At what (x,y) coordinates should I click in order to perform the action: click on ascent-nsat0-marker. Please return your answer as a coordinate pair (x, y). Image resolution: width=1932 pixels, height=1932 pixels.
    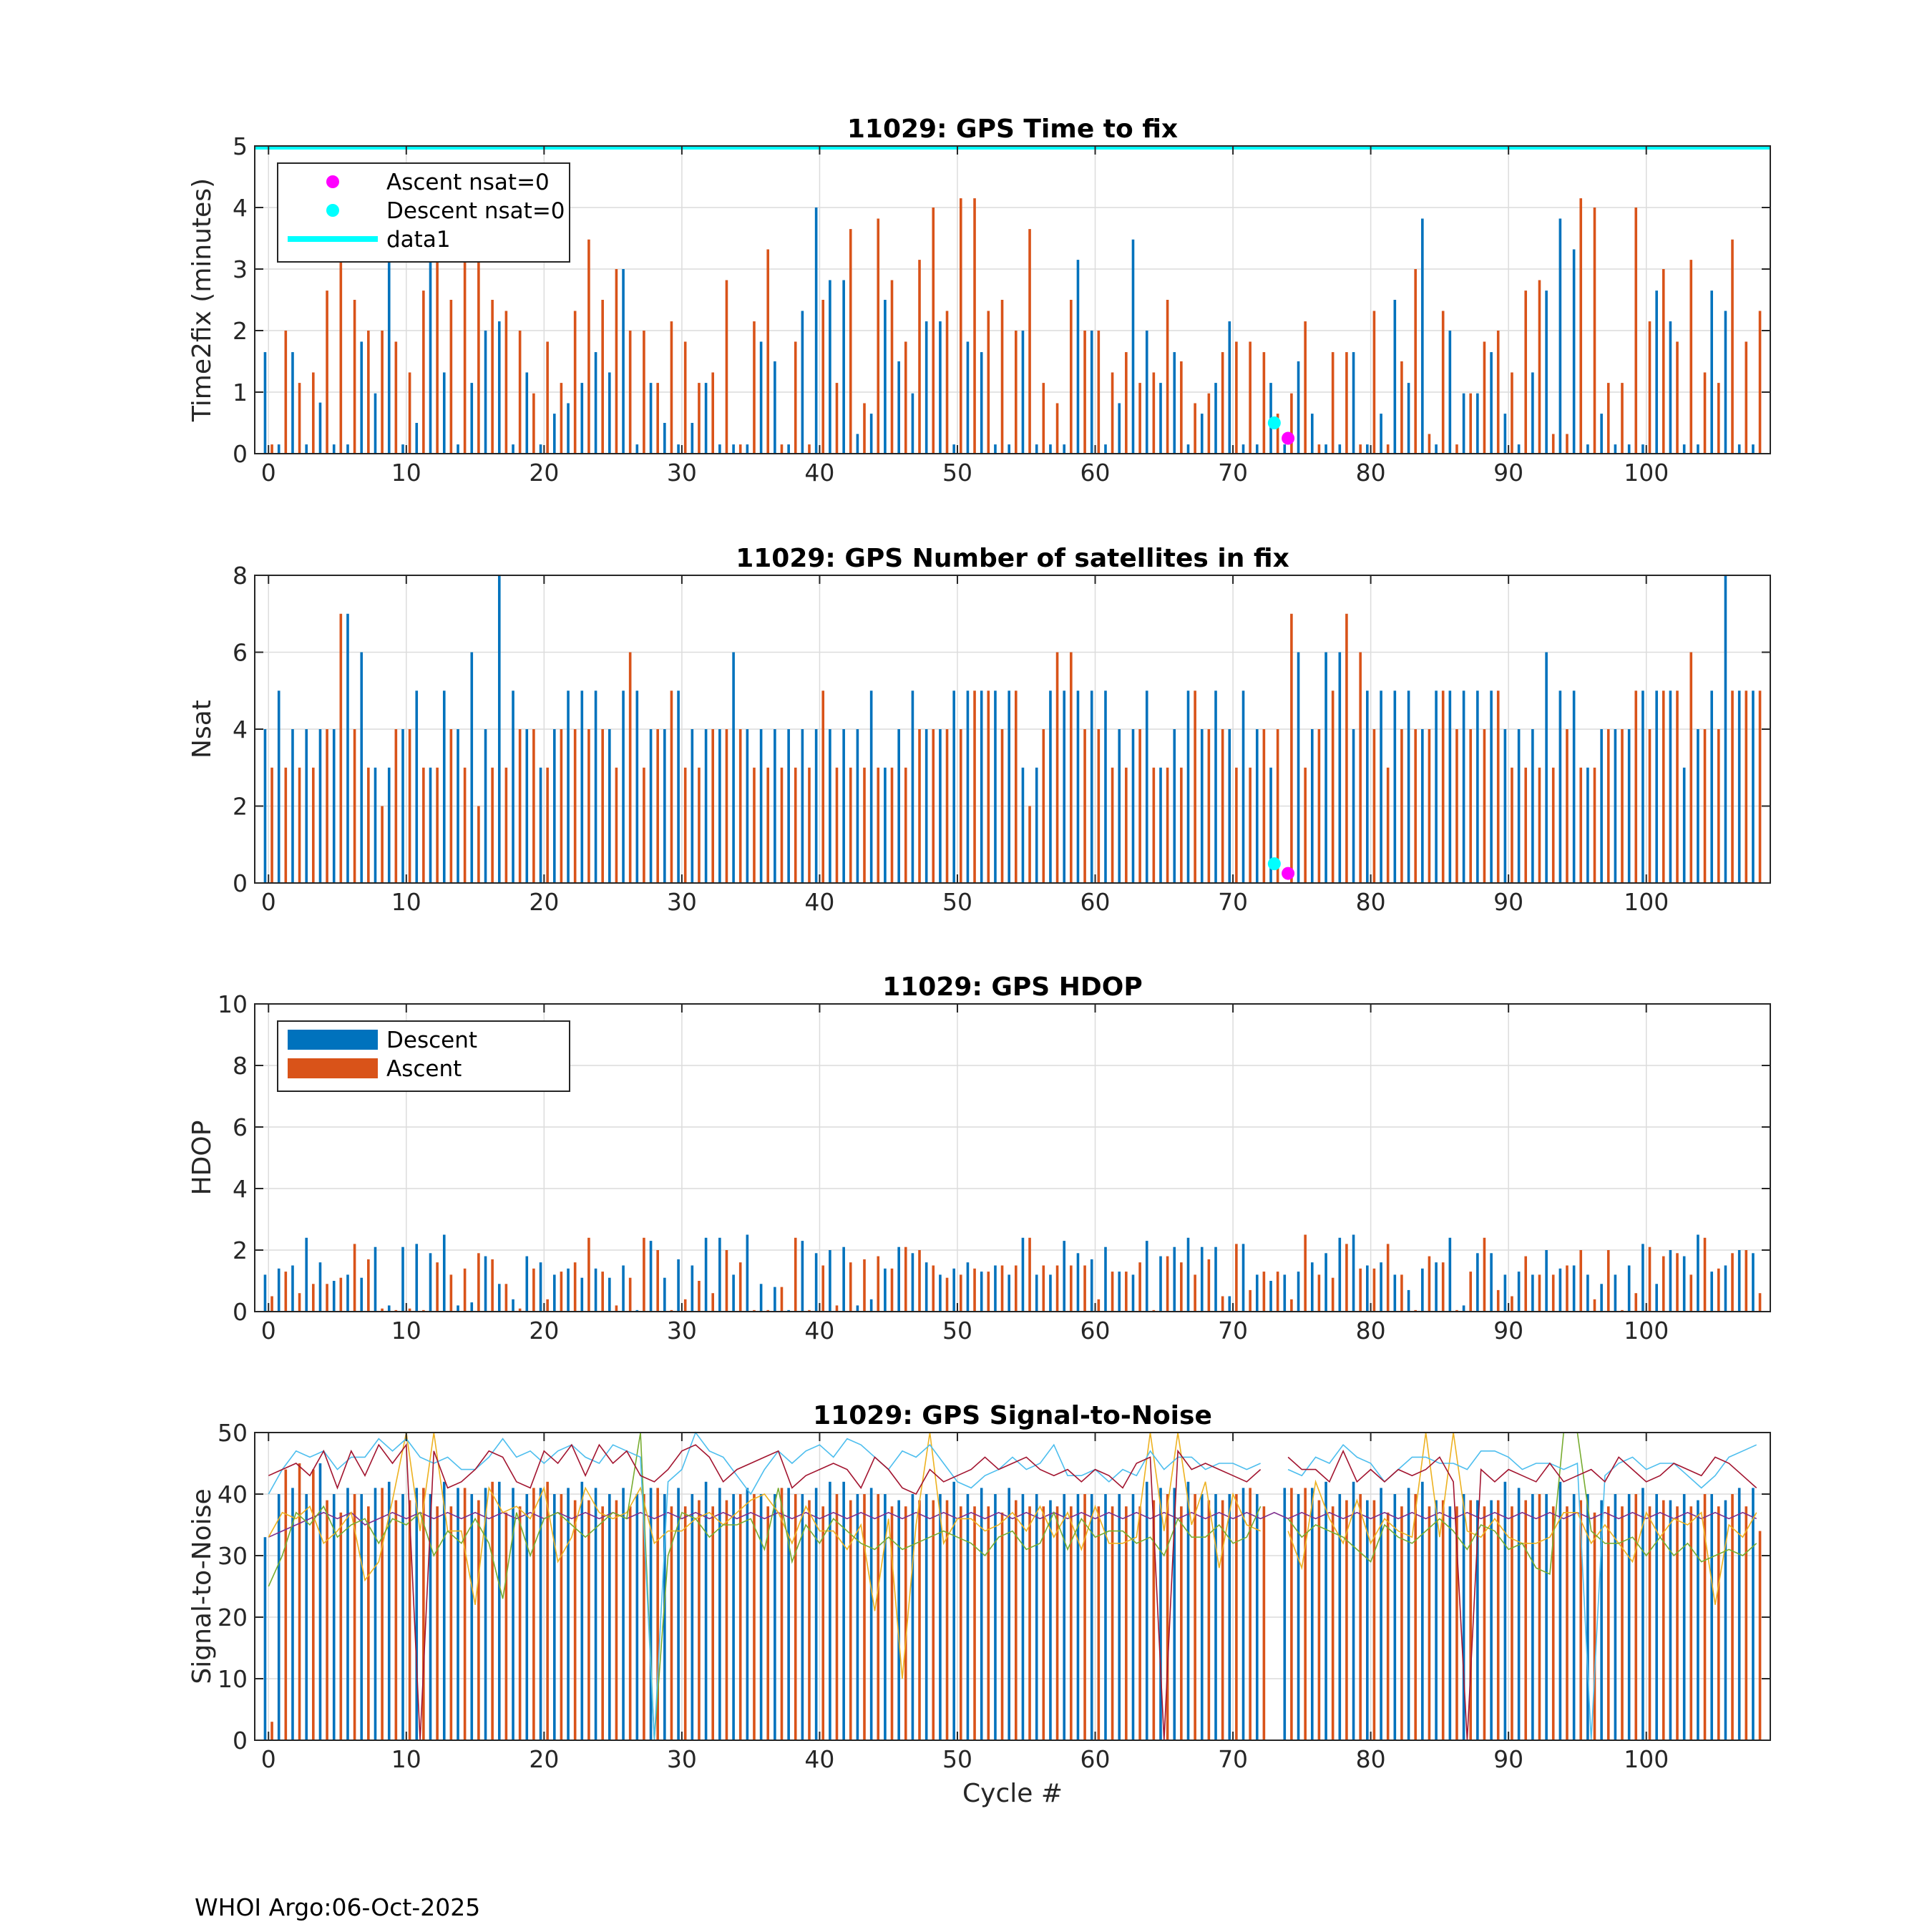
    Looking at the image, I should click on (1288, 438).